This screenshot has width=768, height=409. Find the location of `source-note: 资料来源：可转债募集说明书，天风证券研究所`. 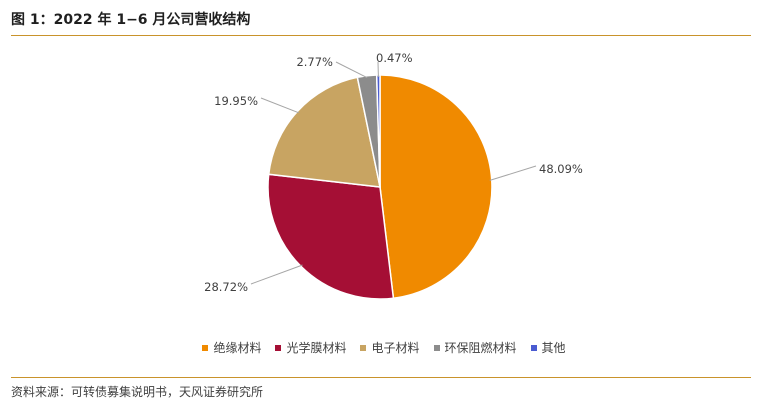

source-note: 资料来源：可转债募集说明书，天风证券研究所 is located at coordinates (137, 392).